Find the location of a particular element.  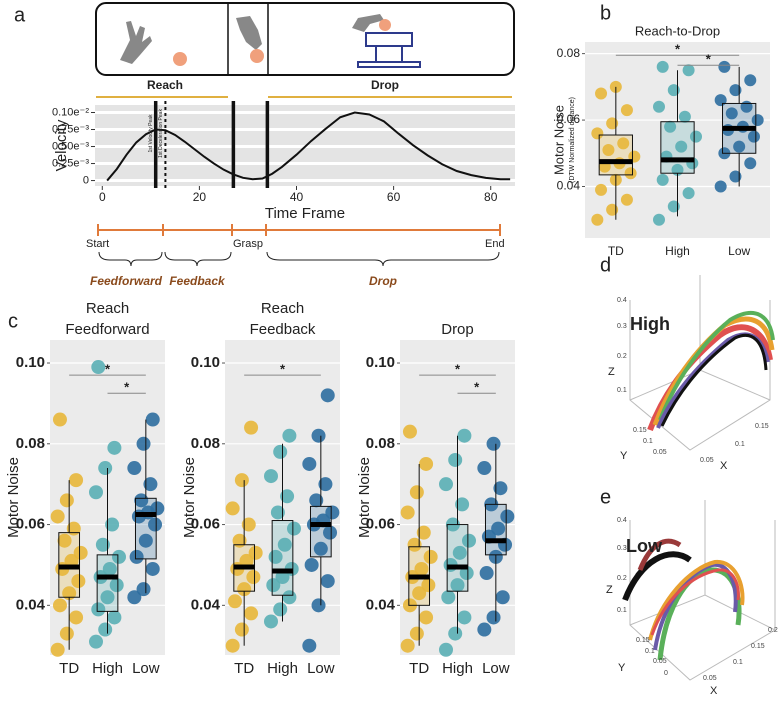

chart-title: Reach is located at coordinates (107, 308).